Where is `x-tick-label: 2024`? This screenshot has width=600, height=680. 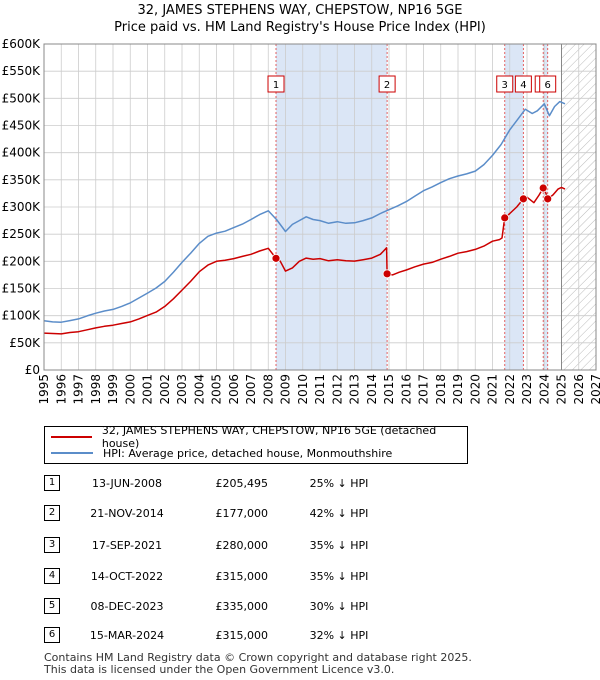
x-tick-label: 2024 is located at coordinates (544, 389).